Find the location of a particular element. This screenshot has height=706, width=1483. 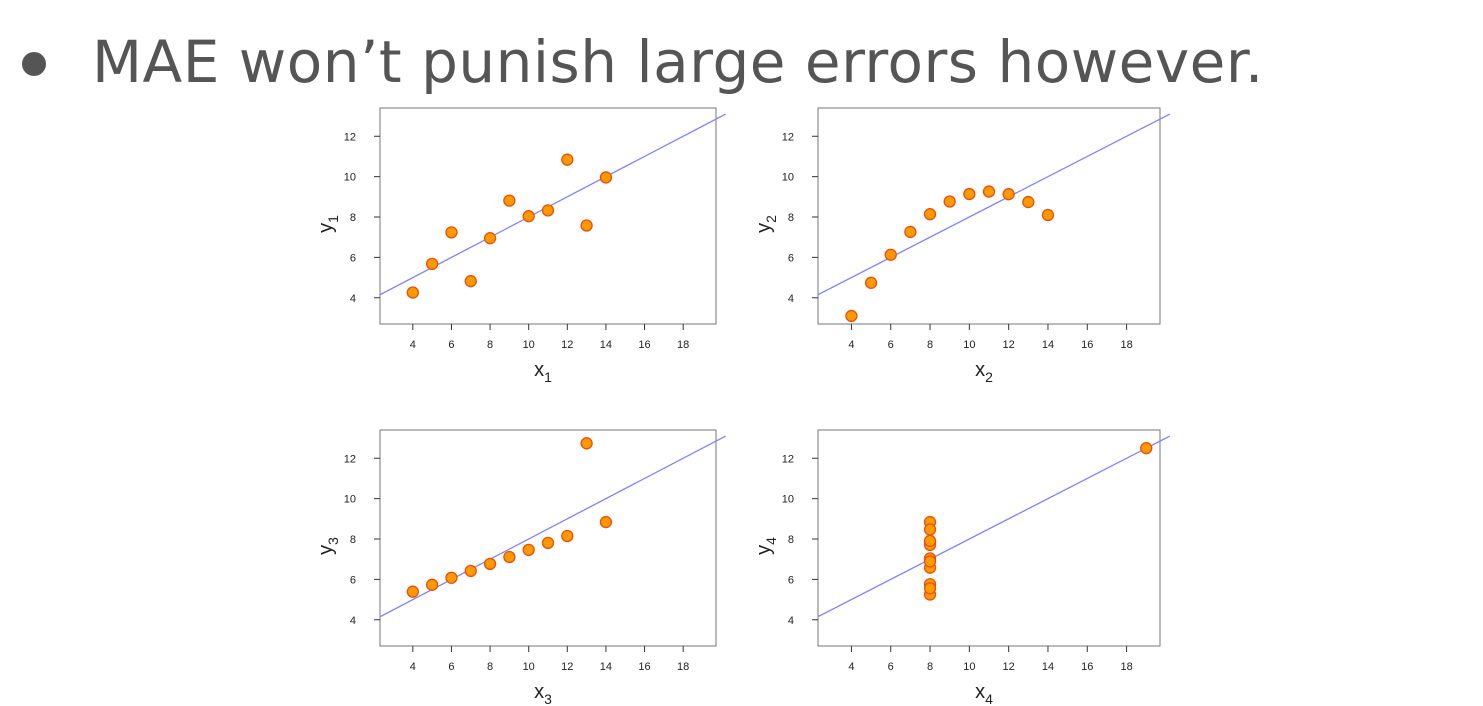

slide-bullet-text: MAE won’t punish large errors however. is located at coordinates (678, 62).